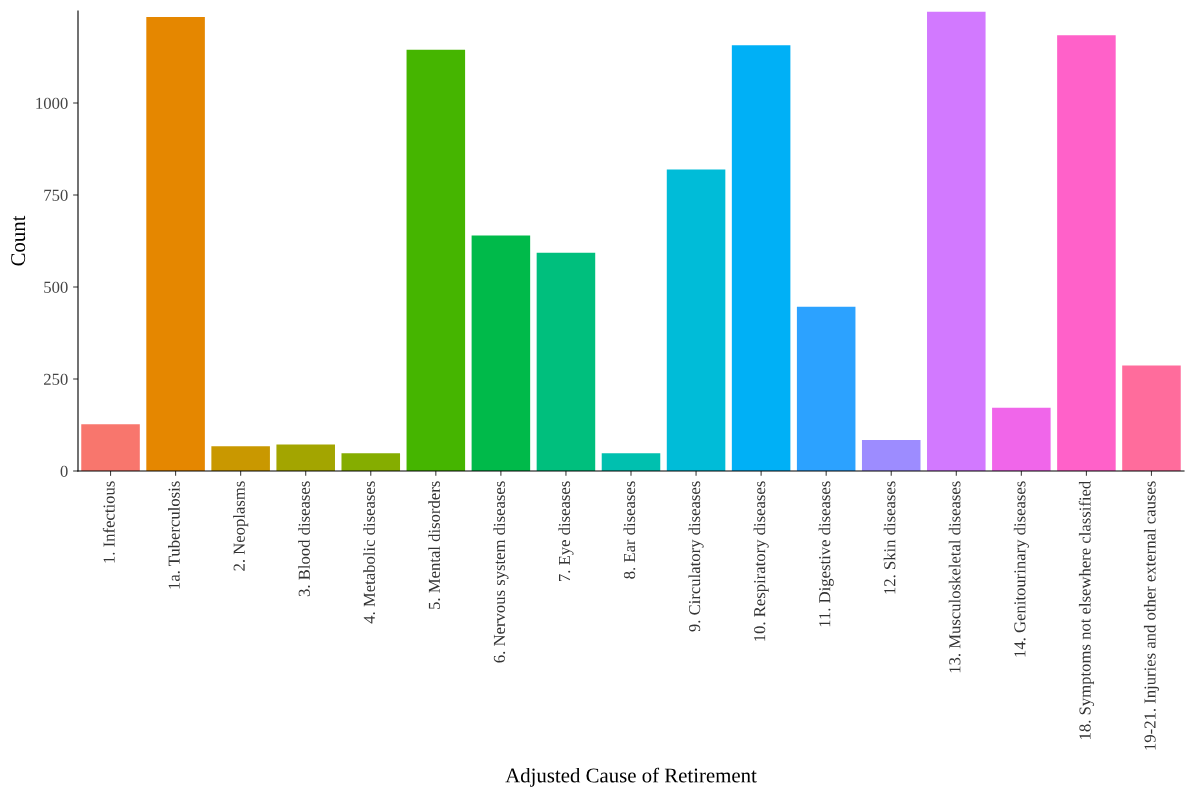 The height and width of the screenshot is (790, 1186). I want to click on x-tick-label: 4. Metabolic diseases, so click(369, 552).